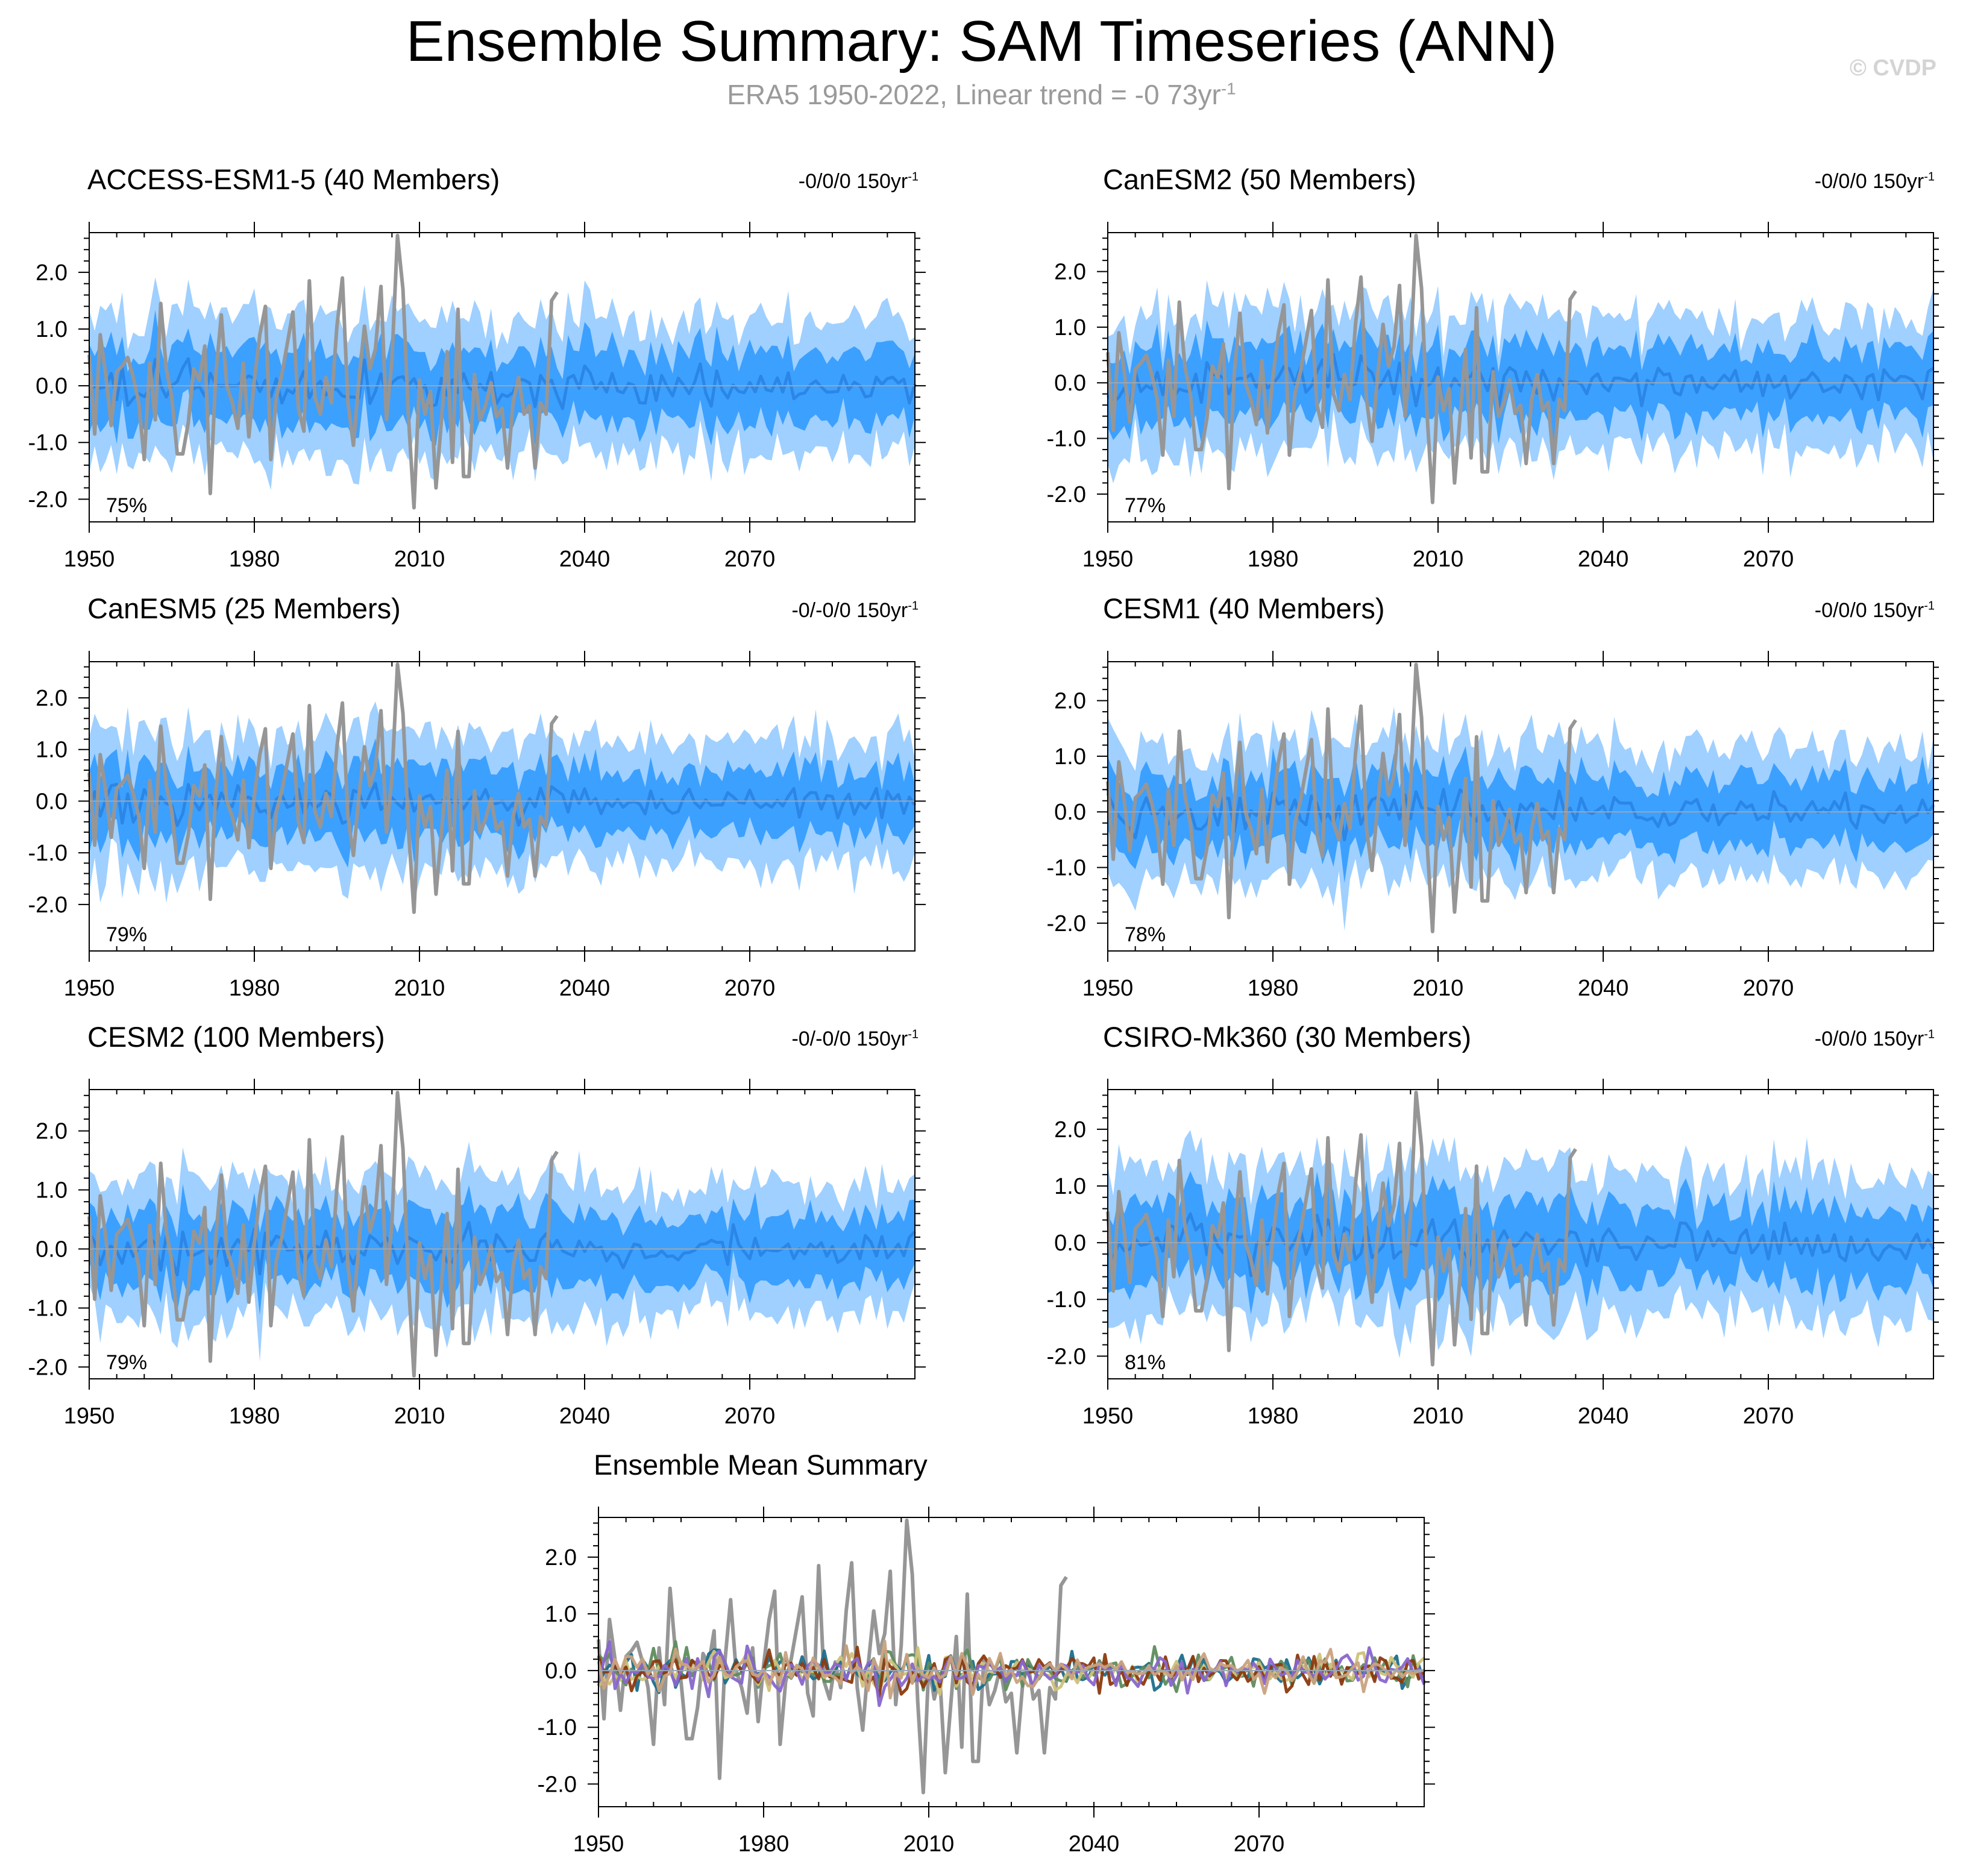  I want to click on chart-panel-cesm2: 1950 1980 2010 2040 2070 2.0 1.0 0.0 -1.0 -2.0 79%, so click(477, 1254).